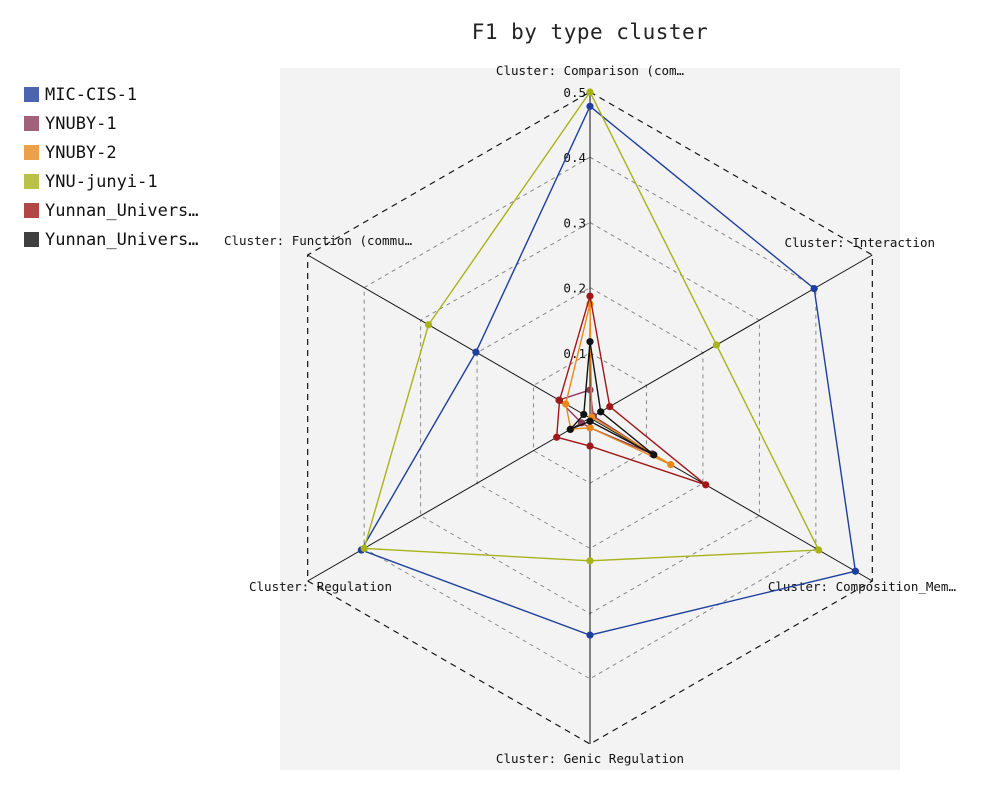  Describe the element at coordinates (574, 222) in the screenshot. I see `radial-tick-label: 0.3` at that location.